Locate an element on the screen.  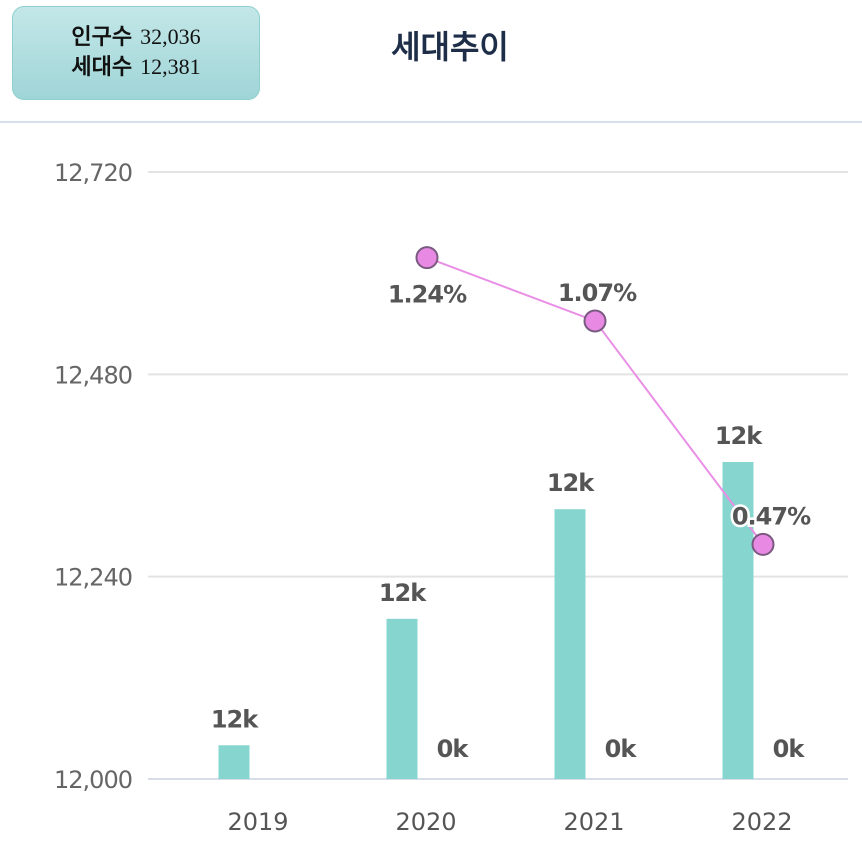
population-value: 32,036 is located at coordinates (170, 36).